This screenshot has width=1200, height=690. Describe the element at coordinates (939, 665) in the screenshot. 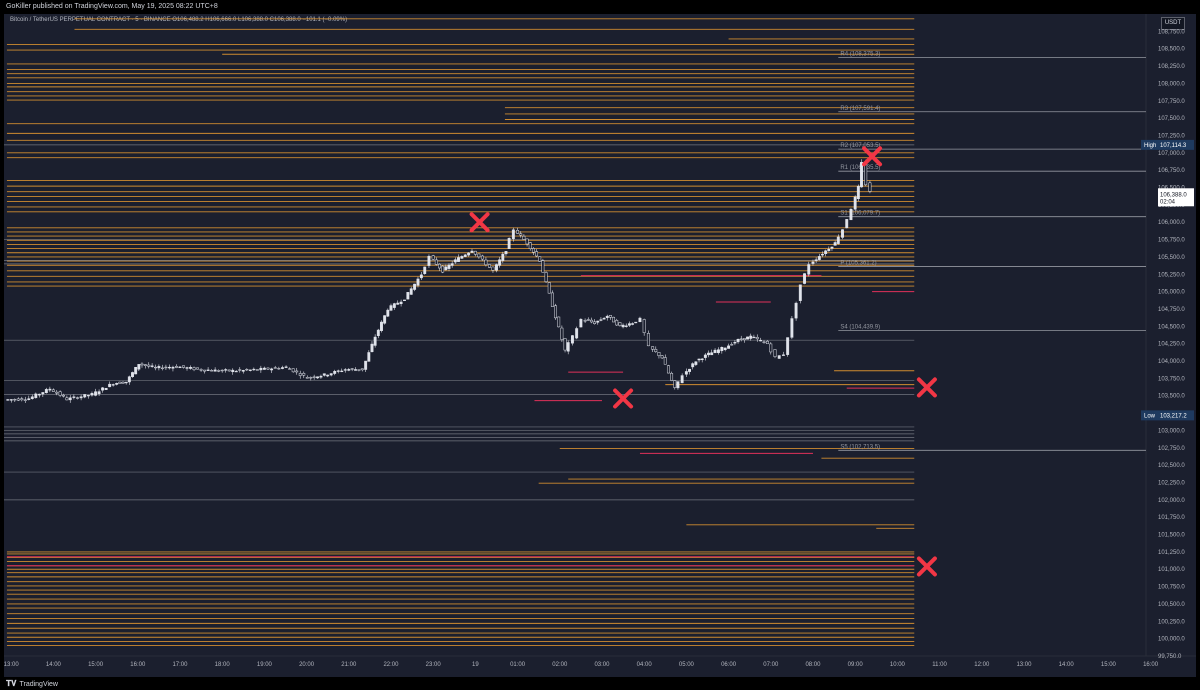

I see `x-tick-label: 11:00` at that location.